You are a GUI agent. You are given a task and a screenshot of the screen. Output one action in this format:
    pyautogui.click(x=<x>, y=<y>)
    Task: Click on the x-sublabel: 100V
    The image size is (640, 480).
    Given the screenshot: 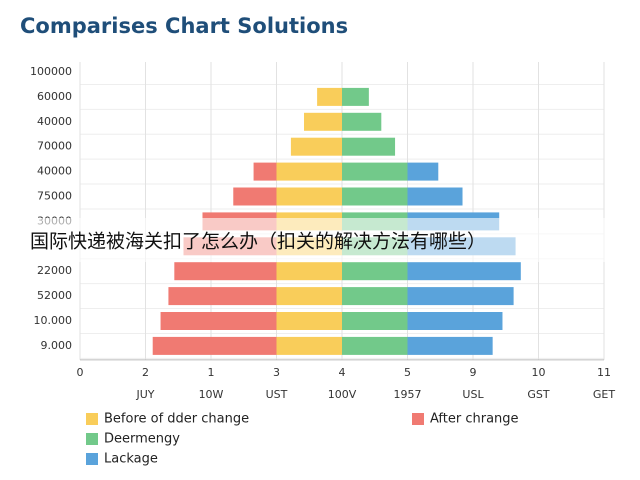 What is the action you would take?
    pyautogui.click(x=342, y=394)
    